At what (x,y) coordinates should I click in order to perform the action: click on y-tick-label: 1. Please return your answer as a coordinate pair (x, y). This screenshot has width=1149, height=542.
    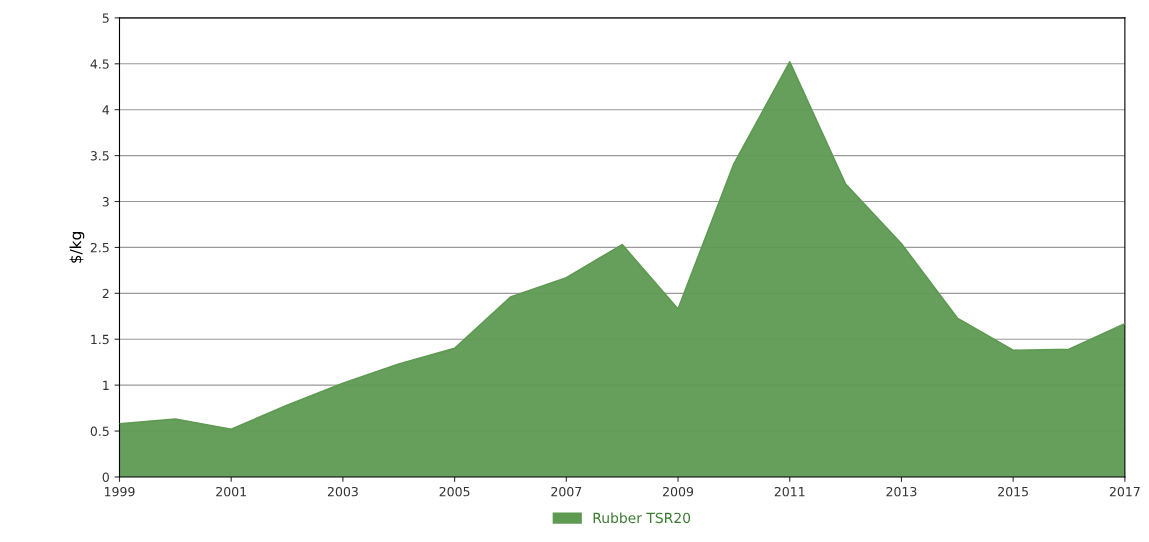
    Looking at the image, I should click on (106, 385).